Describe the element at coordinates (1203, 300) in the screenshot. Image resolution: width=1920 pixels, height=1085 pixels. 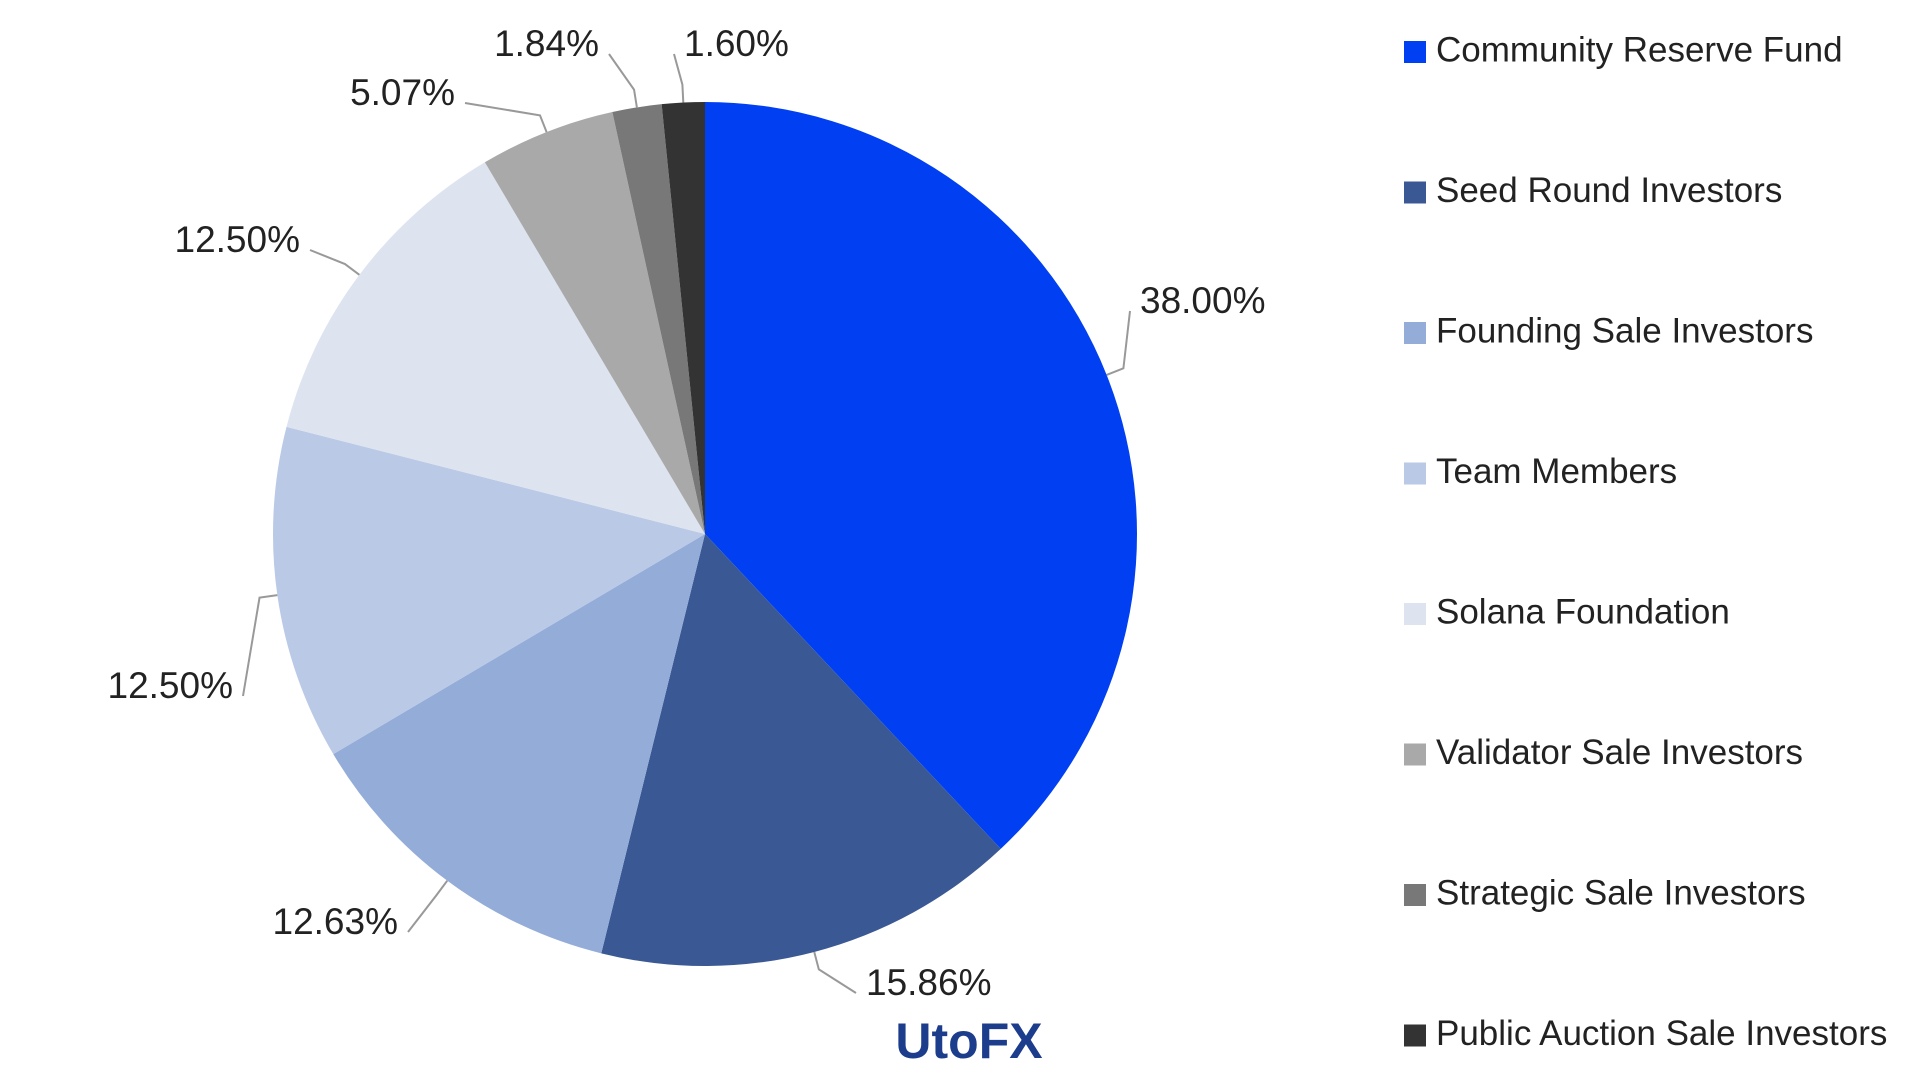
I see `data-label: 38.00%` at that location.